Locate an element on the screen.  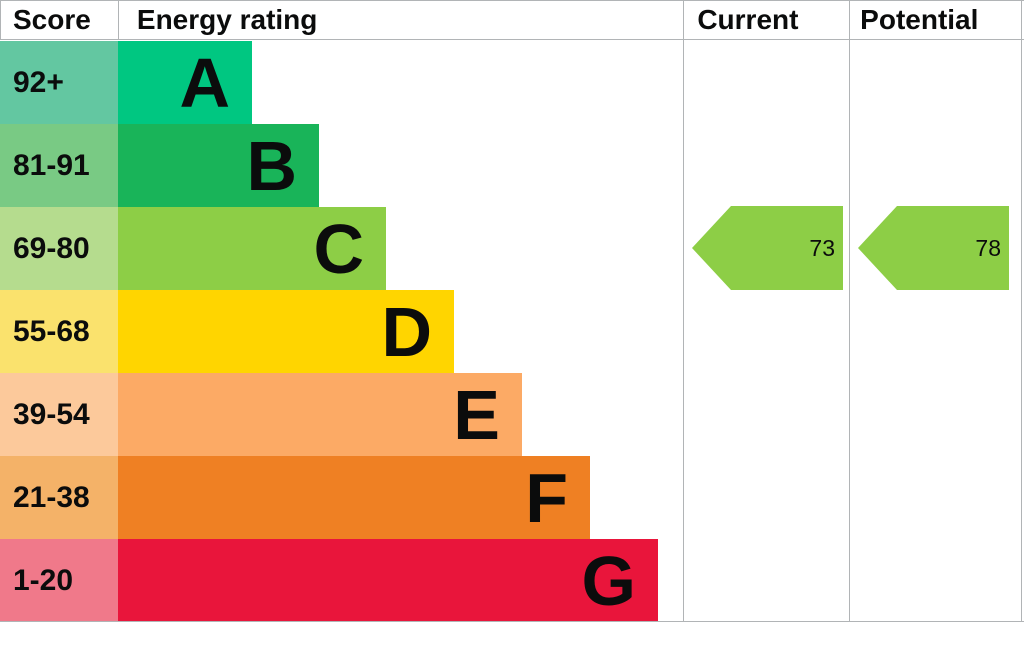
potential-arrow-shape is located at coordinates (933, 248).